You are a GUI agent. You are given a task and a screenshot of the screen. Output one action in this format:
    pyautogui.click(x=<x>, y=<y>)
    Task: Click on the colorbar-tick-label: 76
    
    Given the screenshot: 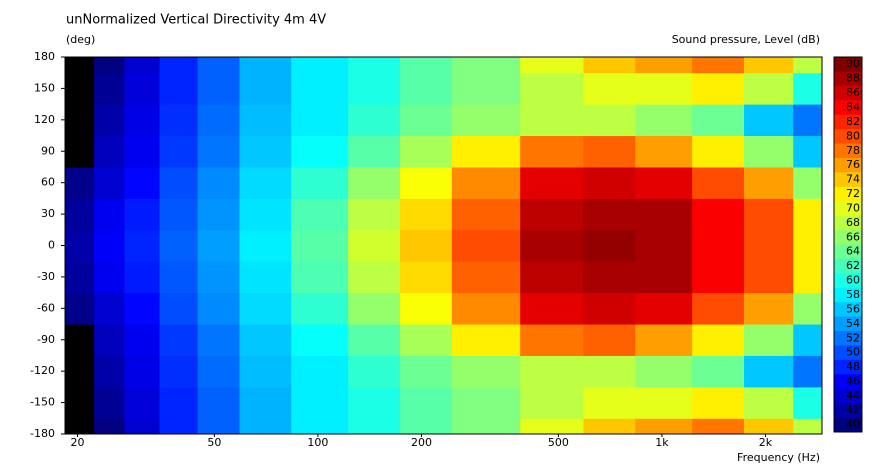 What is the action you would take?
    pyautogui.click(x=853, y=164)
    